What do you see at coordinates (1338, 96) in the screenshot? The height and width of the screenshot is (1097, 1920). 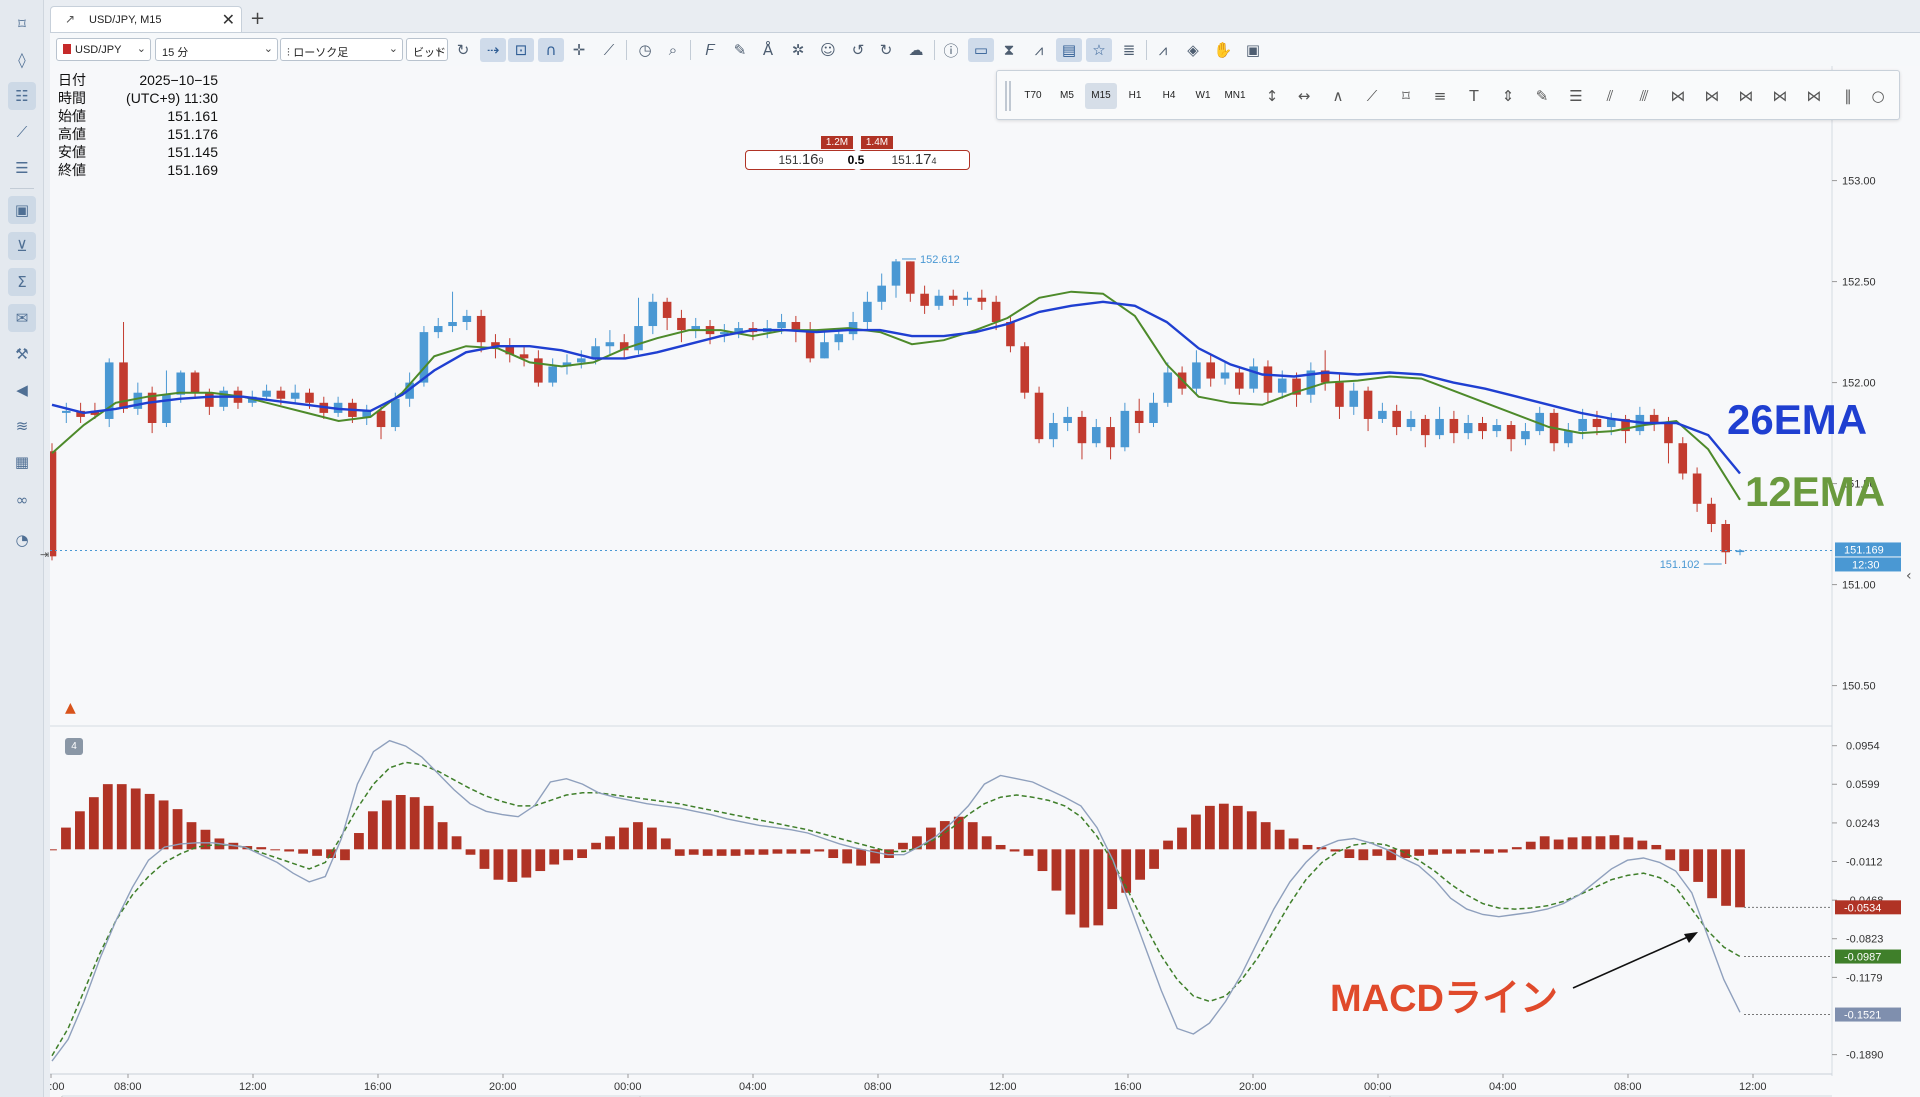 I see `angle-icon: ∧` at bounding box center [1338, 96].